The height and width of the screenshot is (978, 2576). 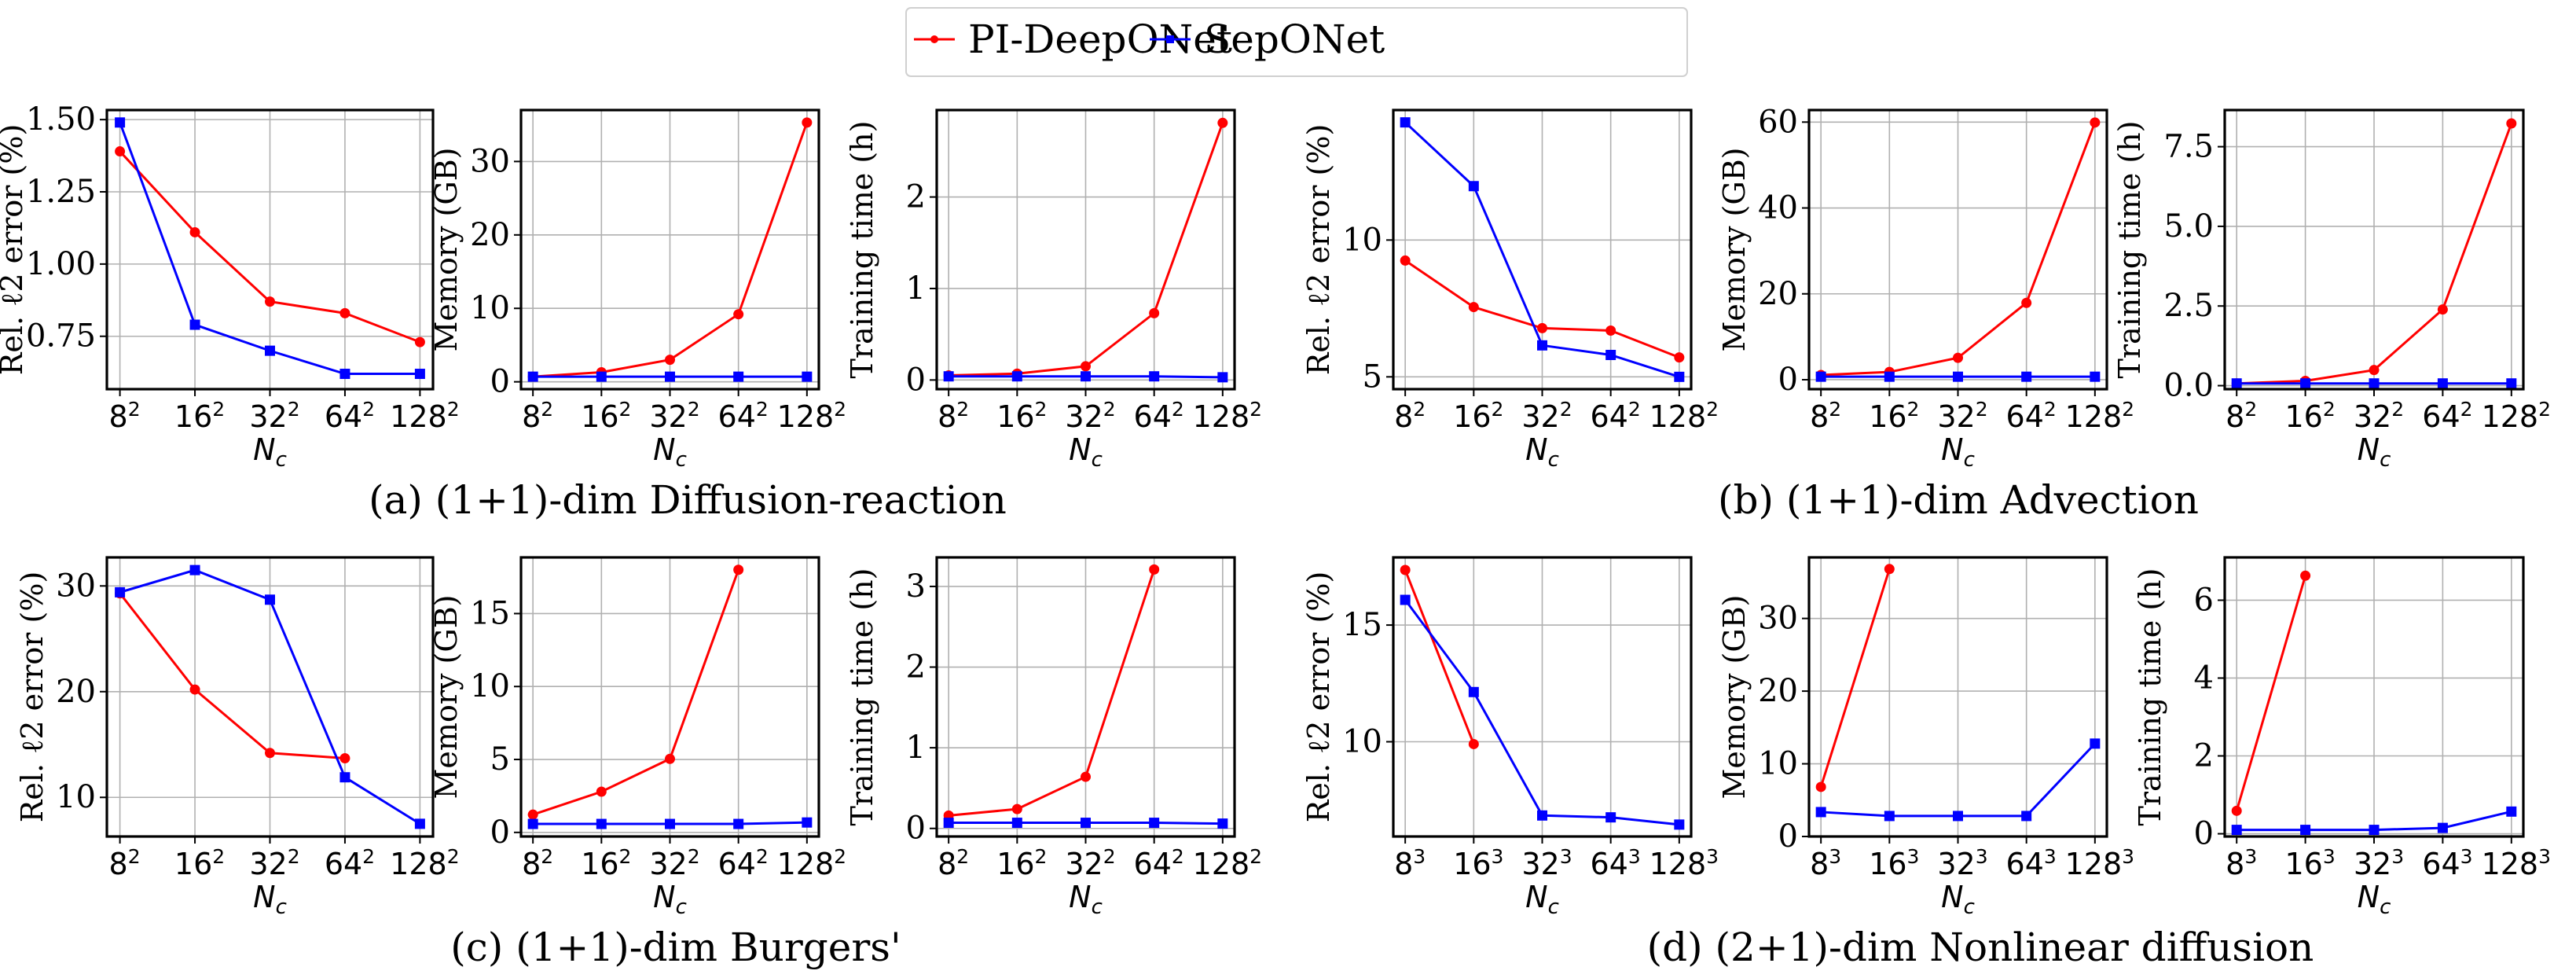 What do you see at coordinates (2188, 147) in the screenshot?
I see `y-tick-label: 7.5` at bounding box center [2188, 147].